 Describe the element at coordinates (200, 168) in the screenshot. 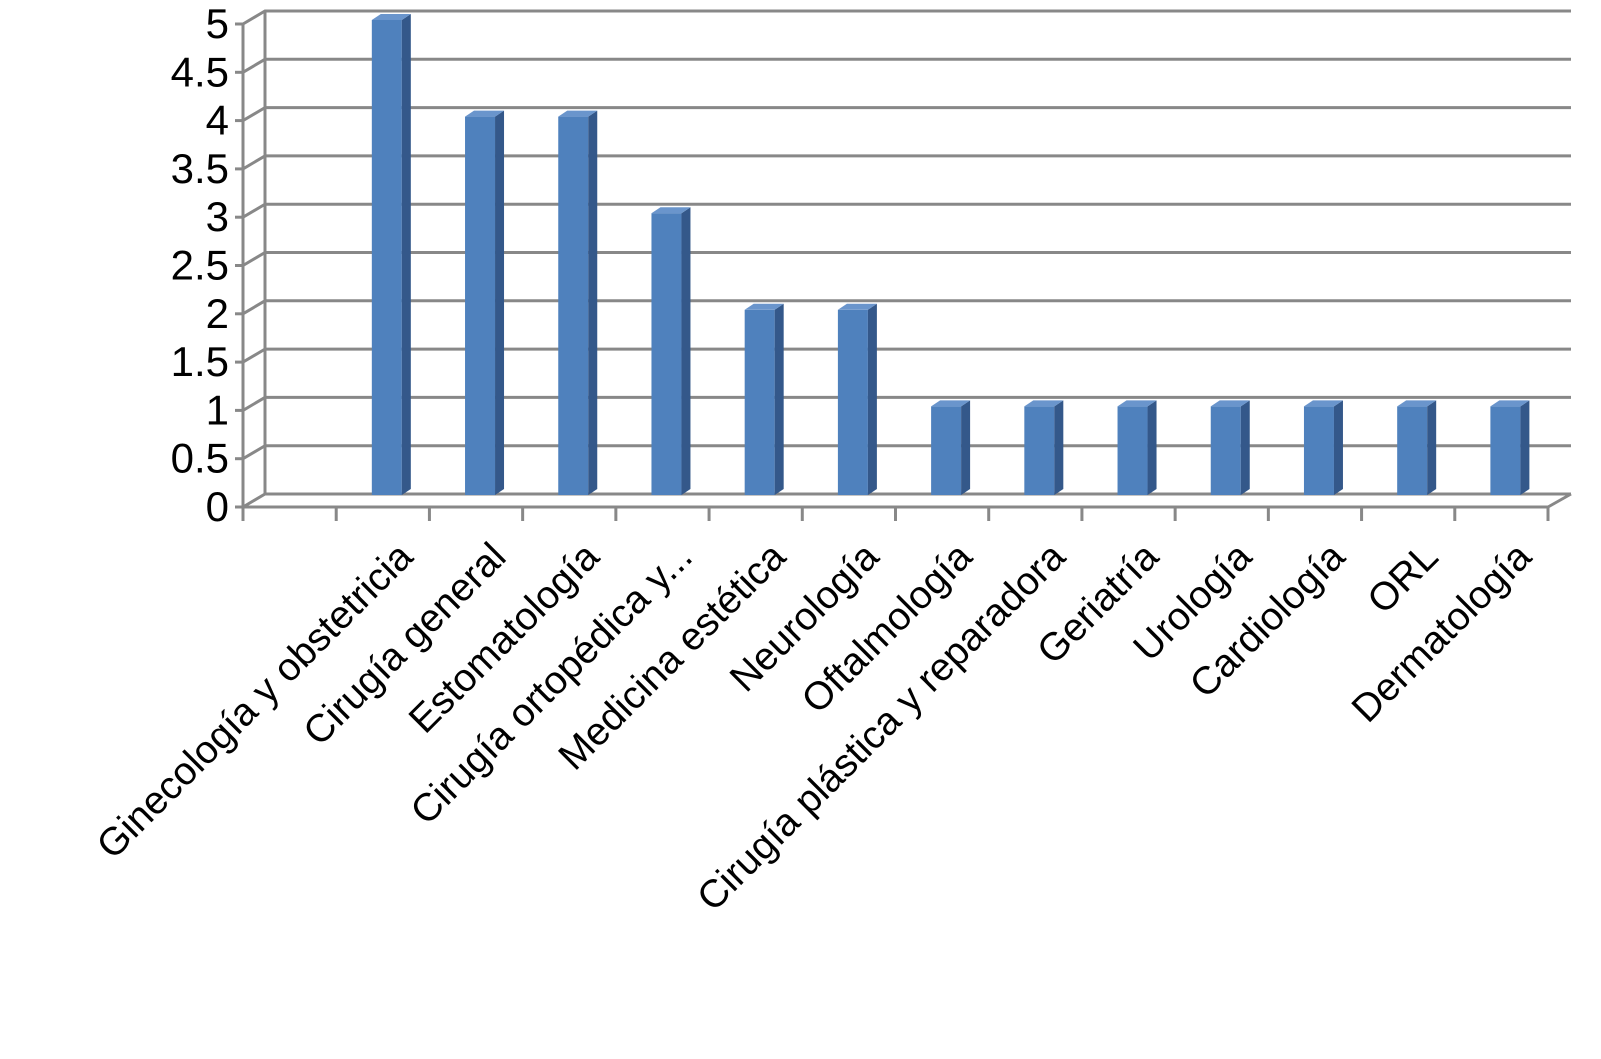

I see `y-tick-label: 3.5` at that location.